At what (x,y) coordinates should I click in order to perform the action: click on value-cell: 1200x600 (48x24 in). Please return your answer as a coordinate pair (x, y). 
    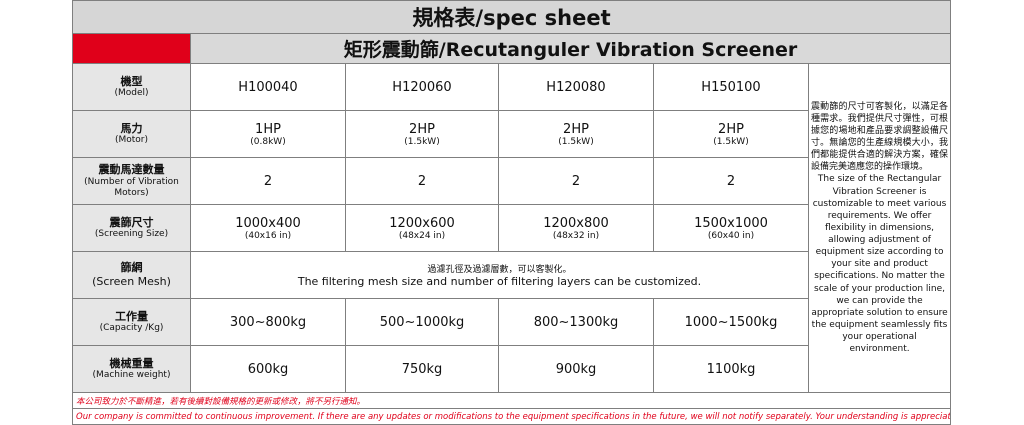
    Looking at the image, I should click on (422, 228).